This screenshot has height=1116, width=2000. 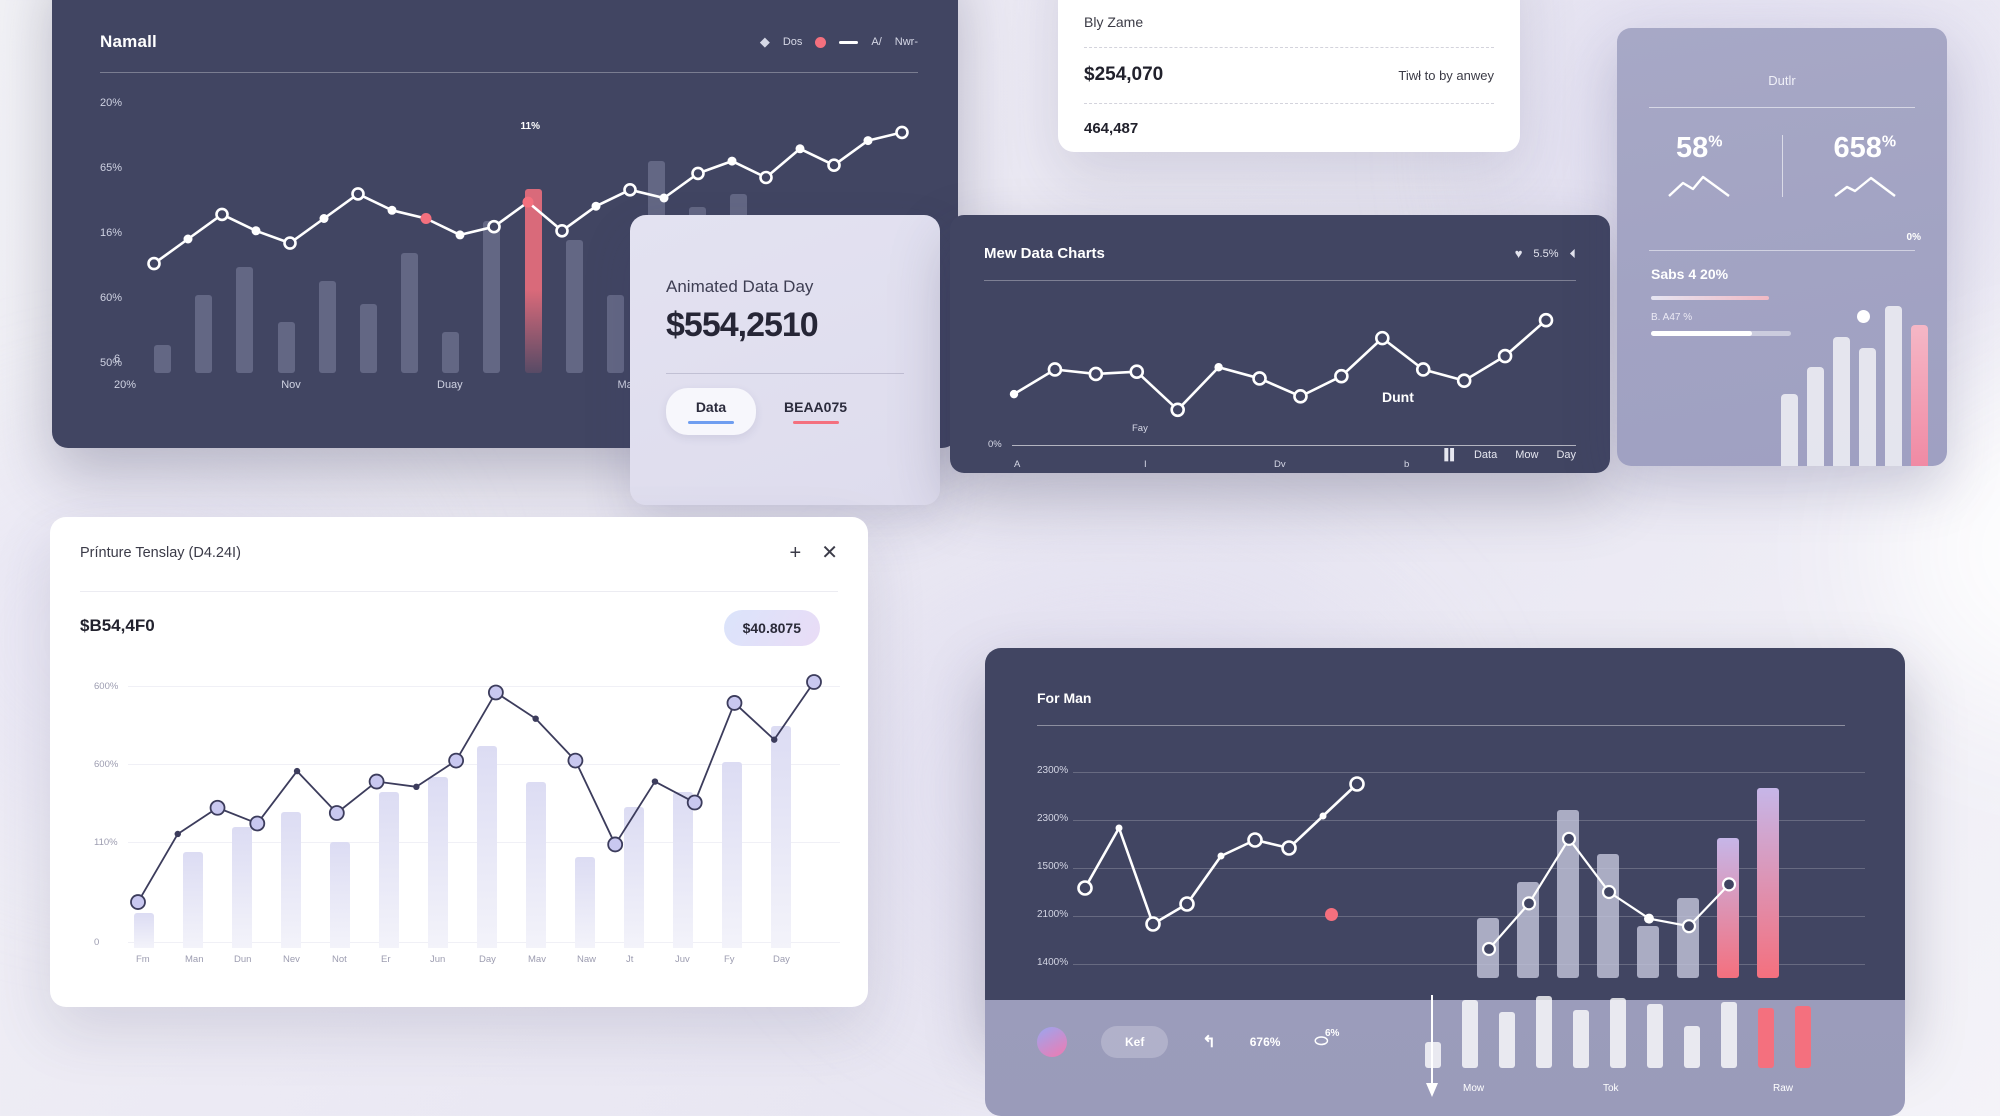 What do you see at coordinates (795, 553) in the screenshot?
I see `plus-icon: +` at bounding box center [795, 553].